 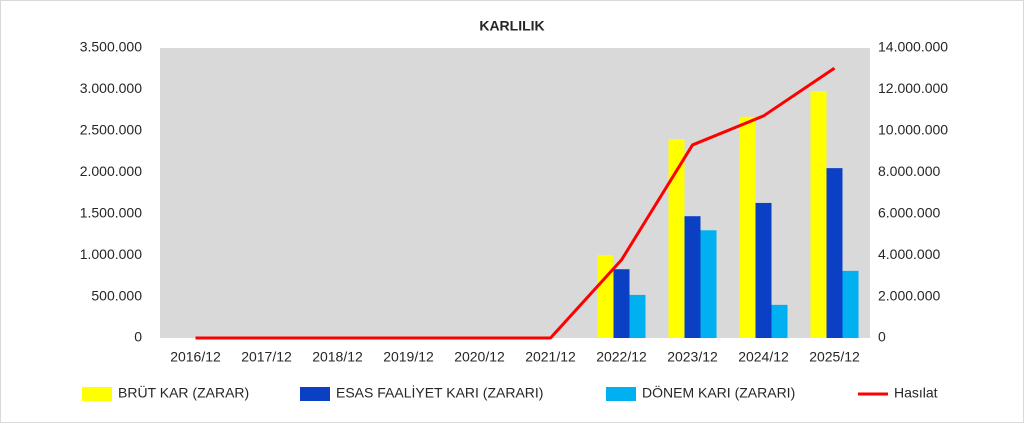 I want to click on chart-title: KARLILIK, so click(x=511, y=26).